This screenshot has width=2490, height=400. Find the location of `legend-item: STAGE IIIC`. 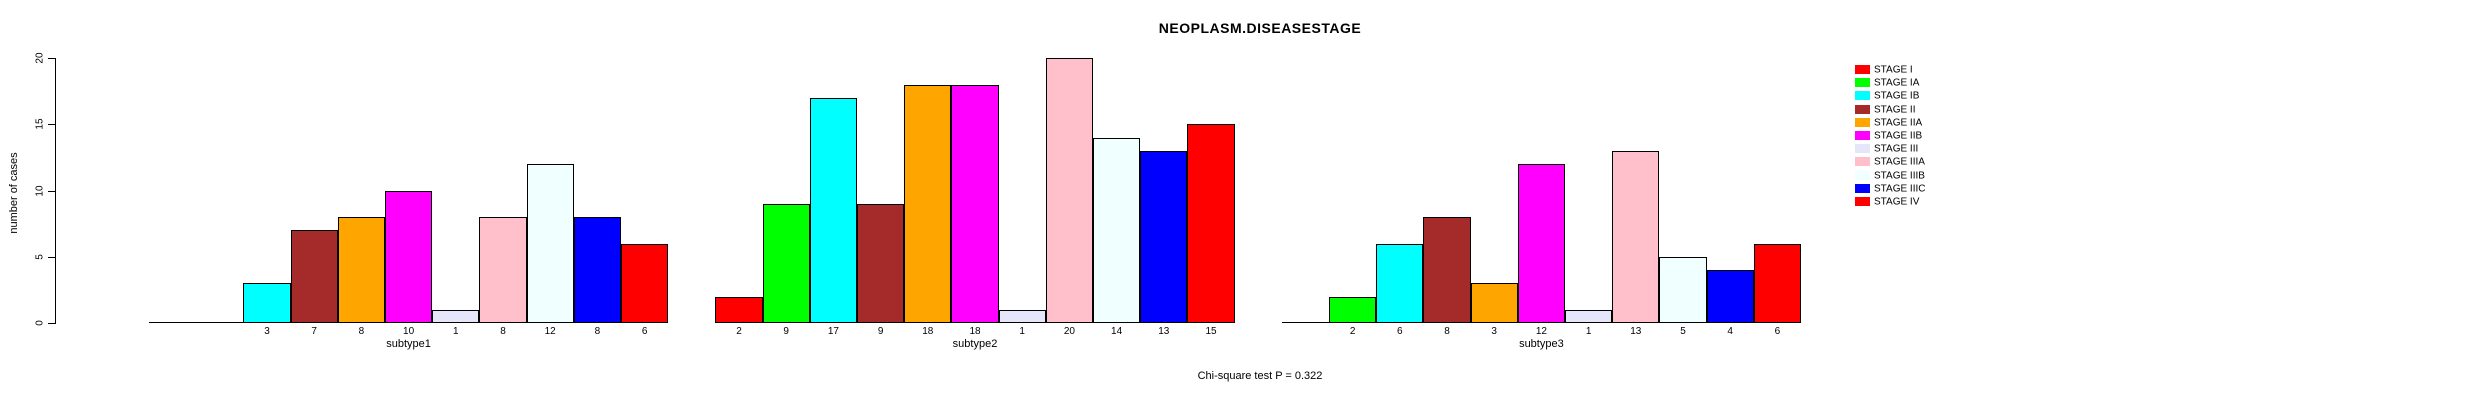

legend-item: STAGE IIIC is located at coordinates (1935, 188).